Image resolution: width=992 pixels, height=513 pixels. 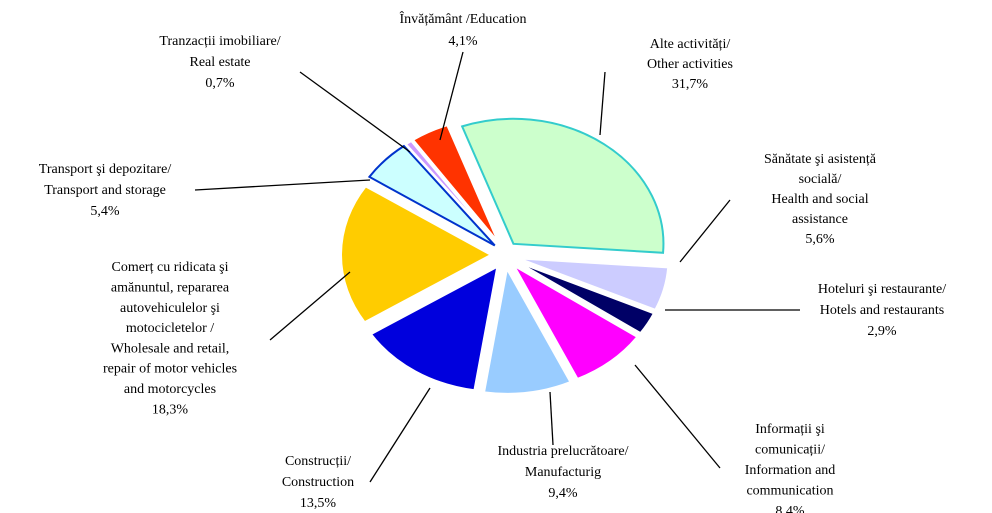 What do you see at coordinates (563, 451) in the screenshot?
I see `slice-label: Industria prelucrătoare/` at bounding box center [563, 451].